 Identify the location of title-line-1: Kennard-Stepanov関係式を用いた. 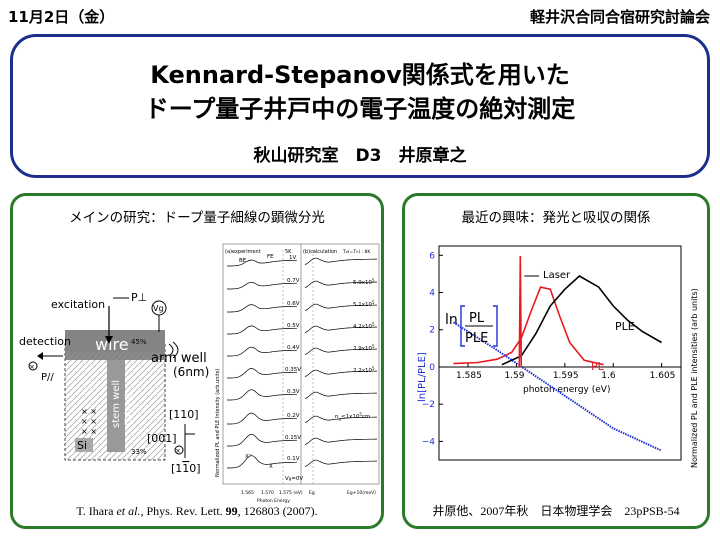
(360, 75).